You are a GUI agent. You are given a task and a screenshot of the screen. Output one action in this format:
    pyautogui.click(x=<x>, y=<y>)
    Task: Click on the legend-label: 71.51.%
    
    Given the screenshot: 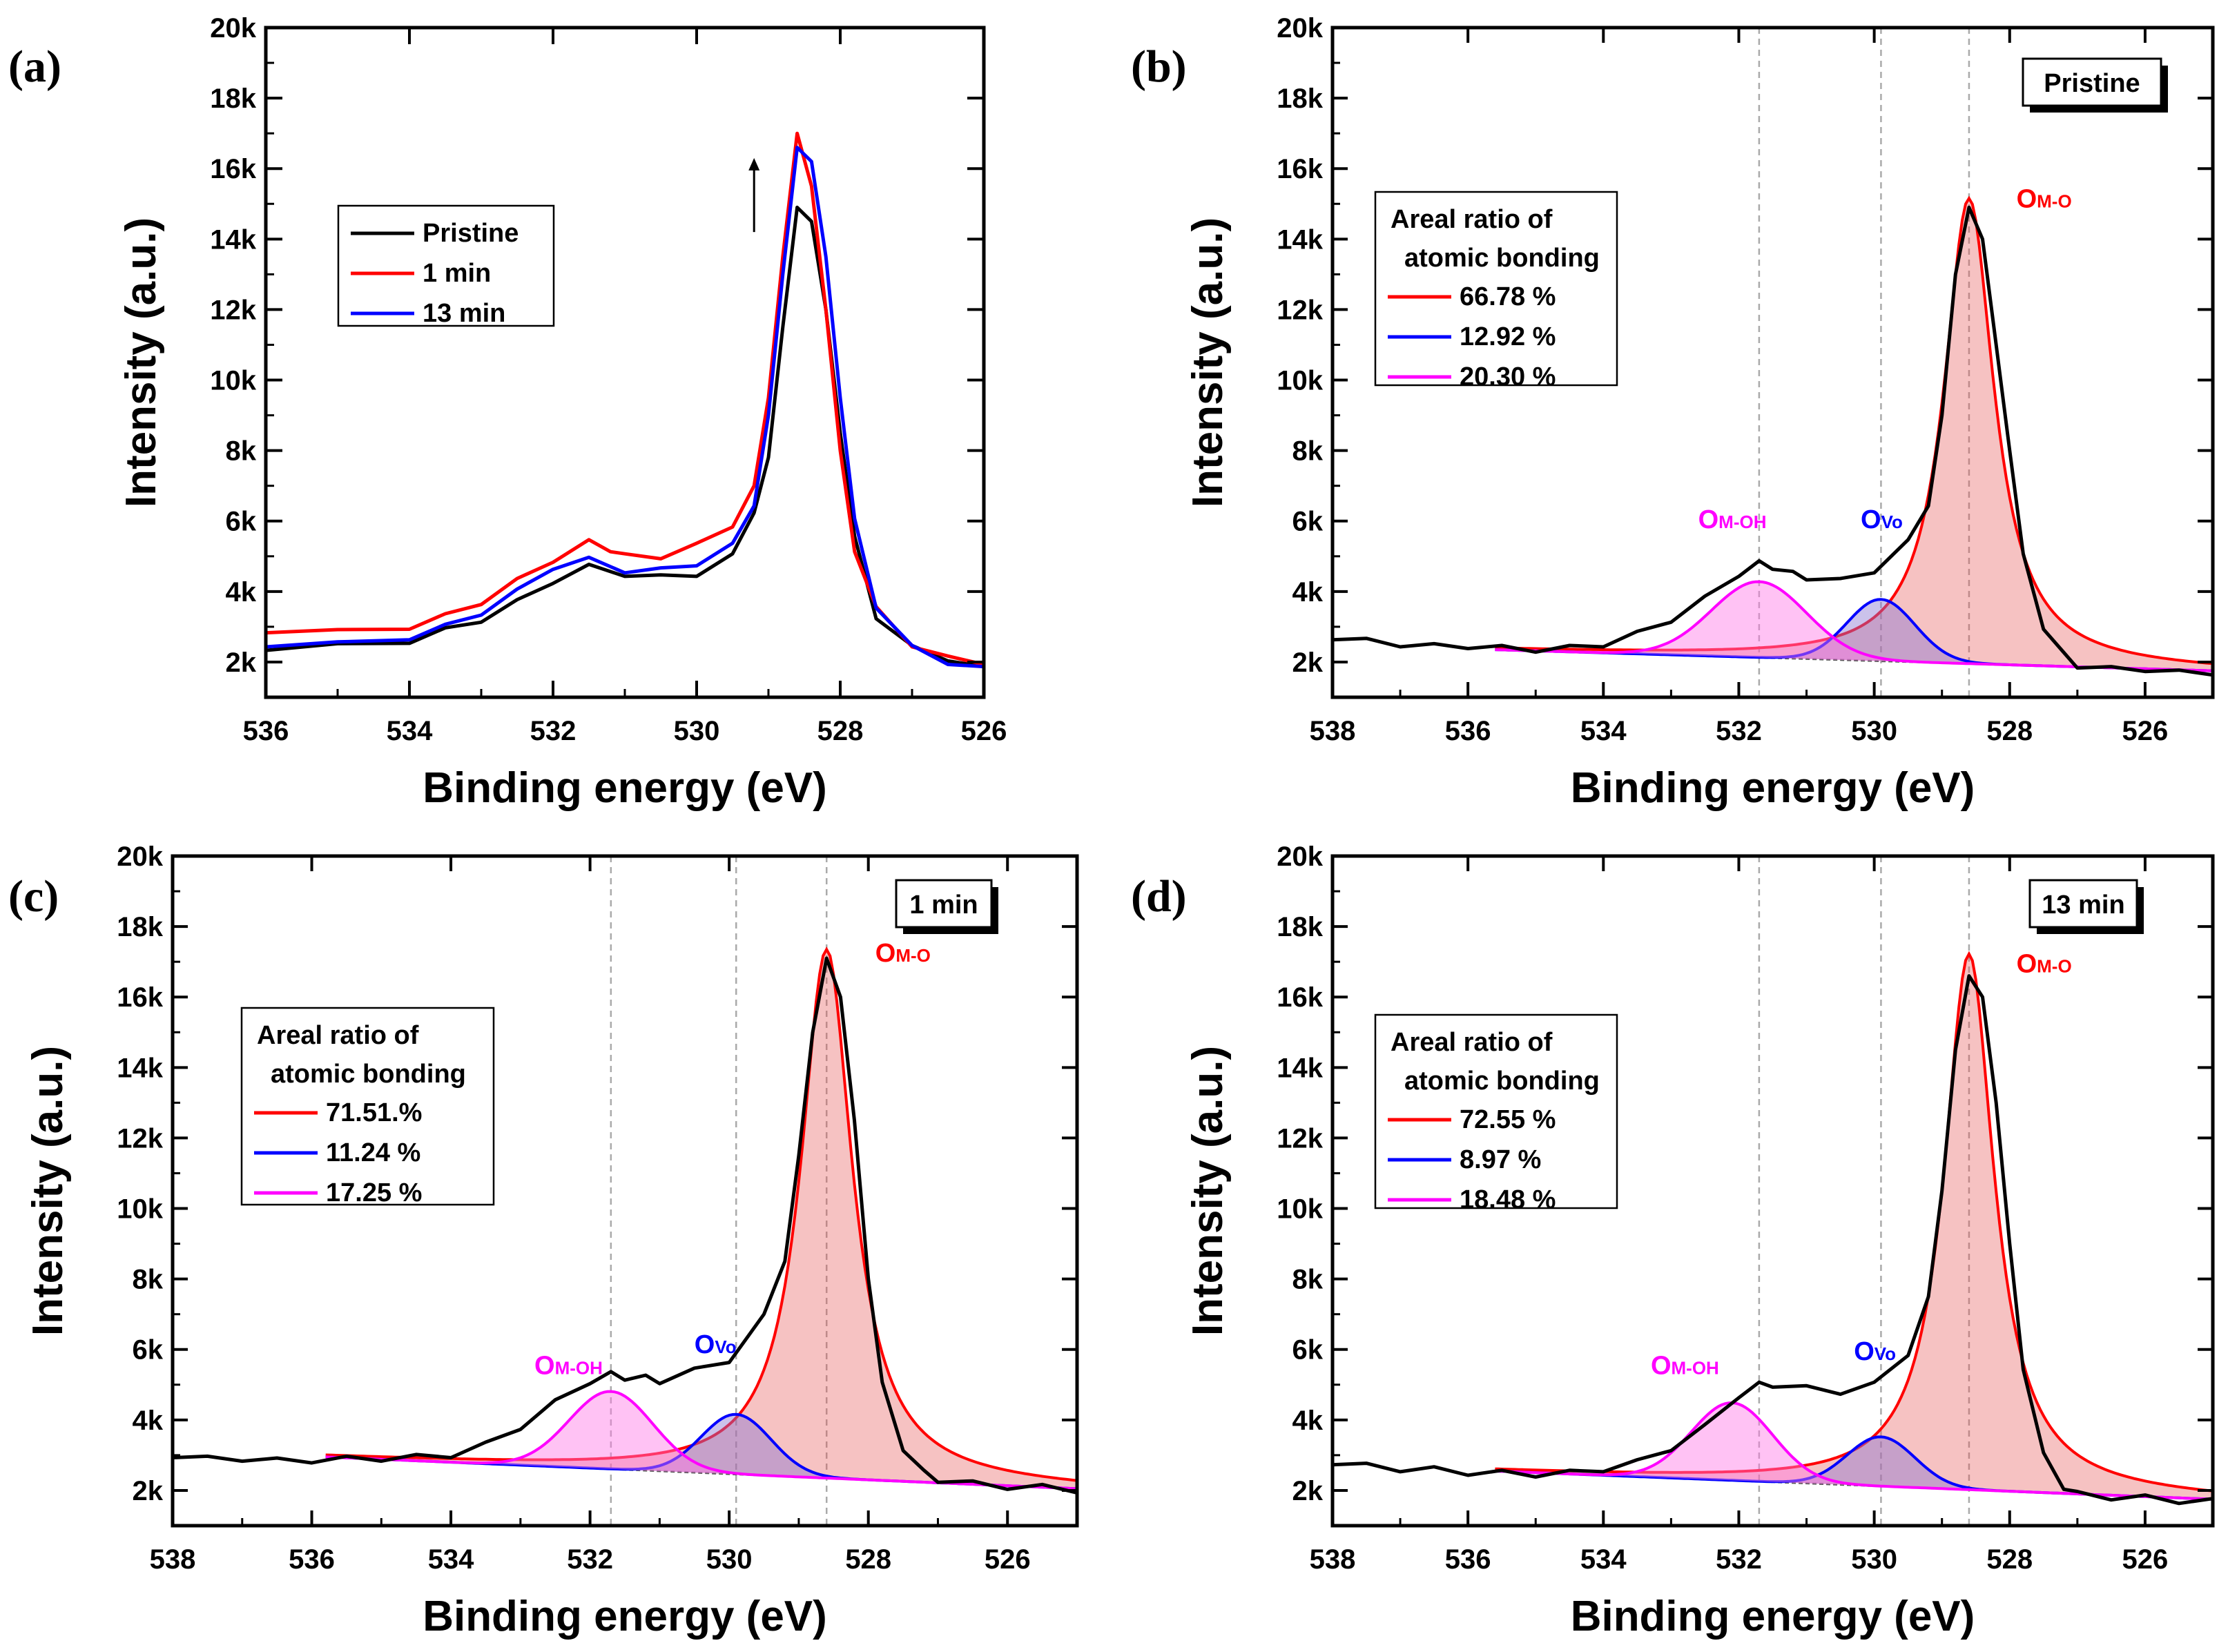 What is the action you would take?
    pyautogui.click(x=374, y=1113)
    